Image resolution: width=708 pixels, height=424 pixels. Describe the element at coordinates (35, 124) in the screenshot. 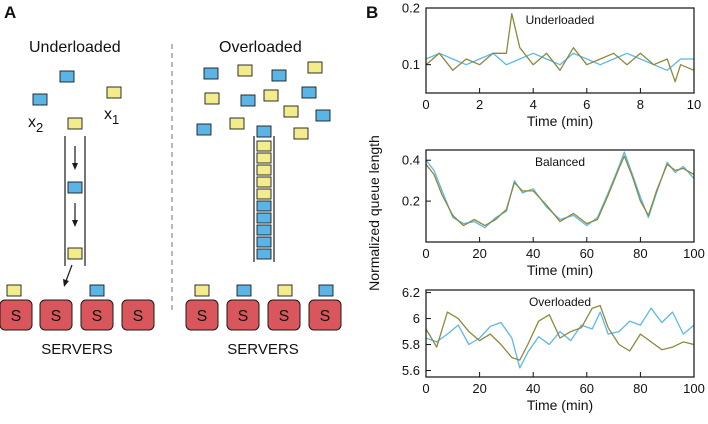

I see `x2-label: x2` at that location.